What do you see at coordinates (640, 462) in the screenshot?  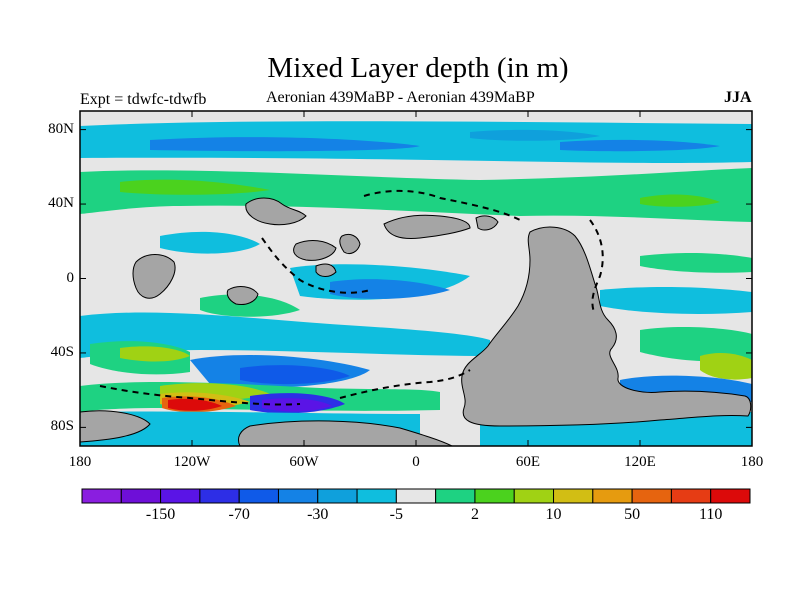 I see `lon-tick-label: 120E` at bounding box center [640, 462].